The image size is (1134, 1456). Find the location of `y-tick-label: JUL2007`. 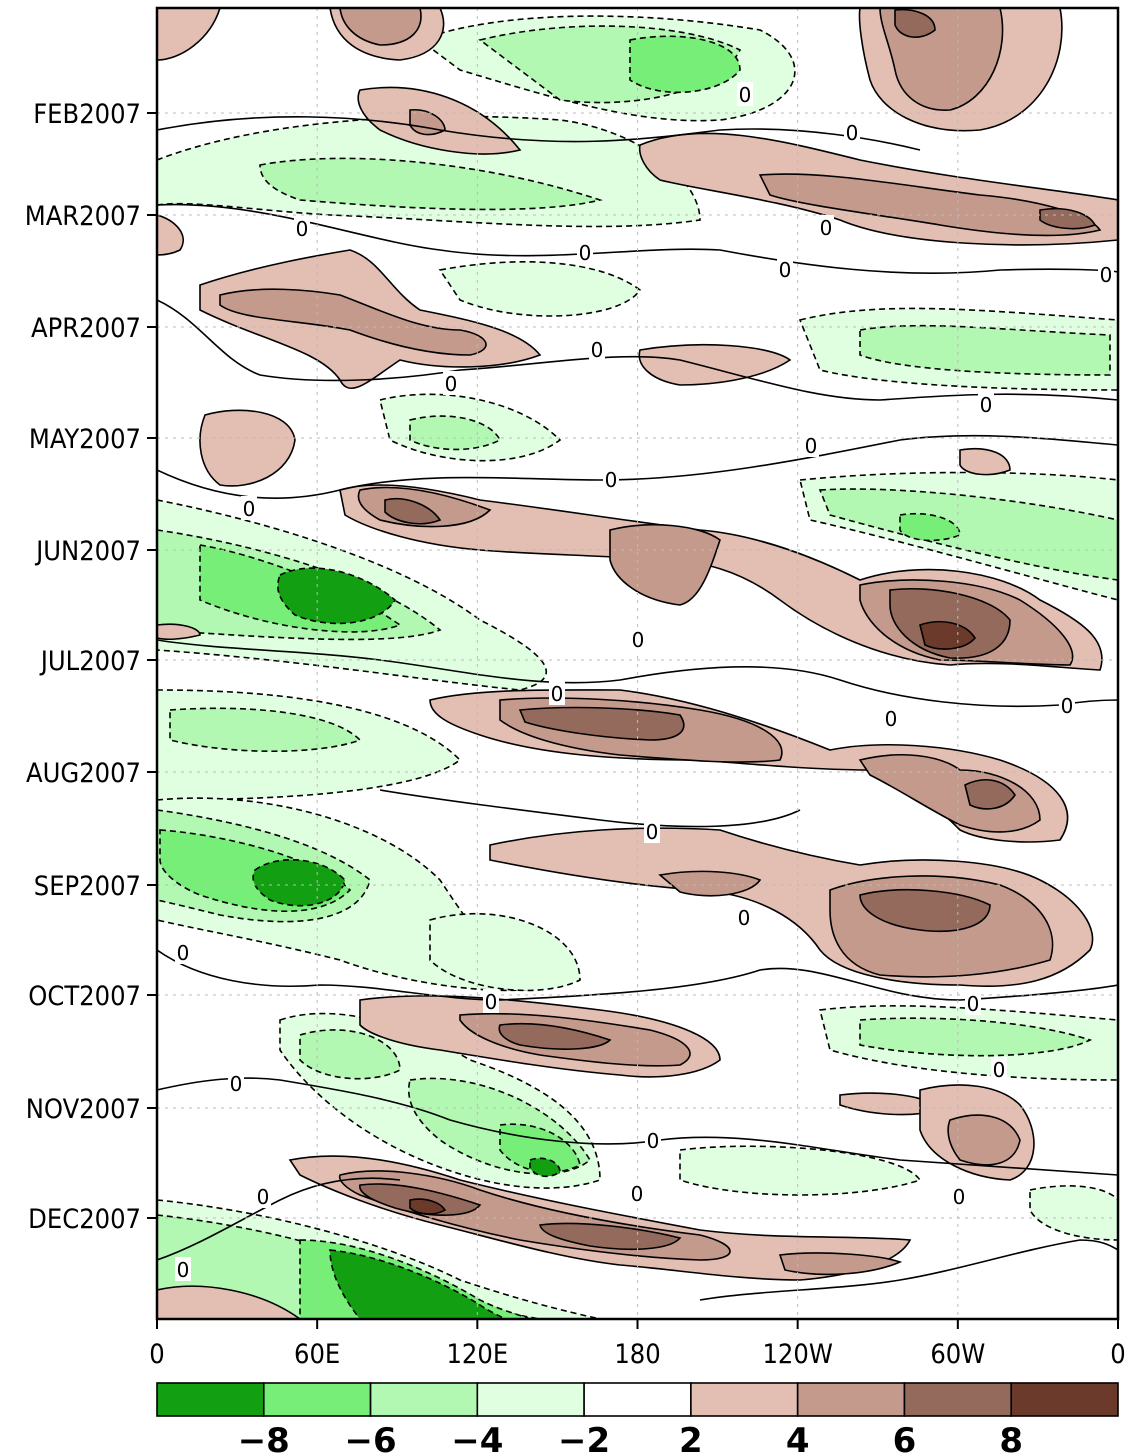

y-tick-label: JUL2007 is located at coordinates (90, 661).